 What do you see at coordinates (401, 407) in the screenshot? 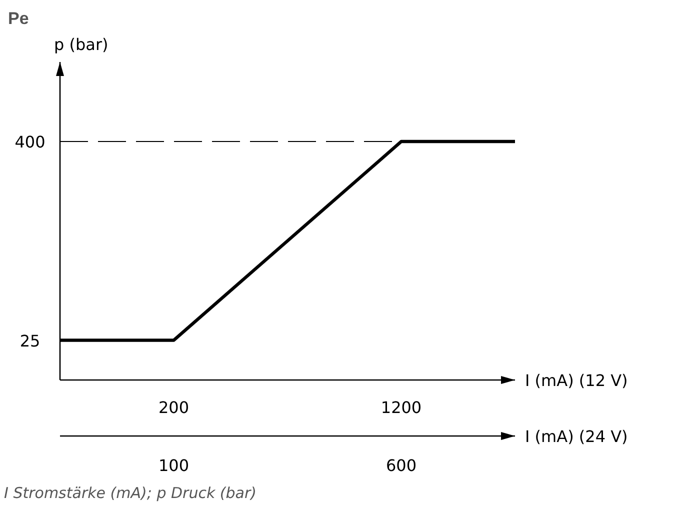
I see `x-tick-label: 1200` at bounding box center [401, 407].